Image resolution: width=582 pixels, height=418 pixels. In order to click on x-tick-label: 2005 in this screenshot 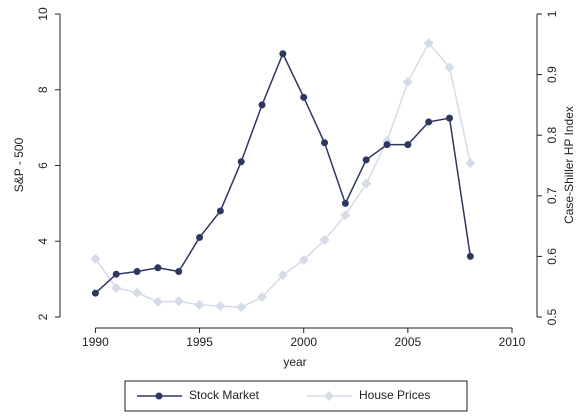, I will do `click(408, 342)`.